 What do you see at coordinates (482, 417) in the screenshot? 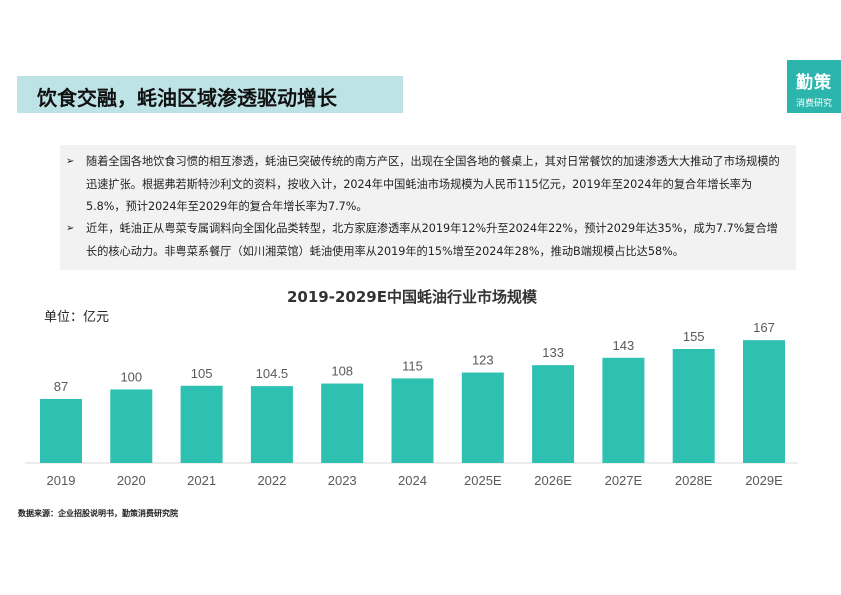
I see `bar-2025E` at bounding box center [482, 417].